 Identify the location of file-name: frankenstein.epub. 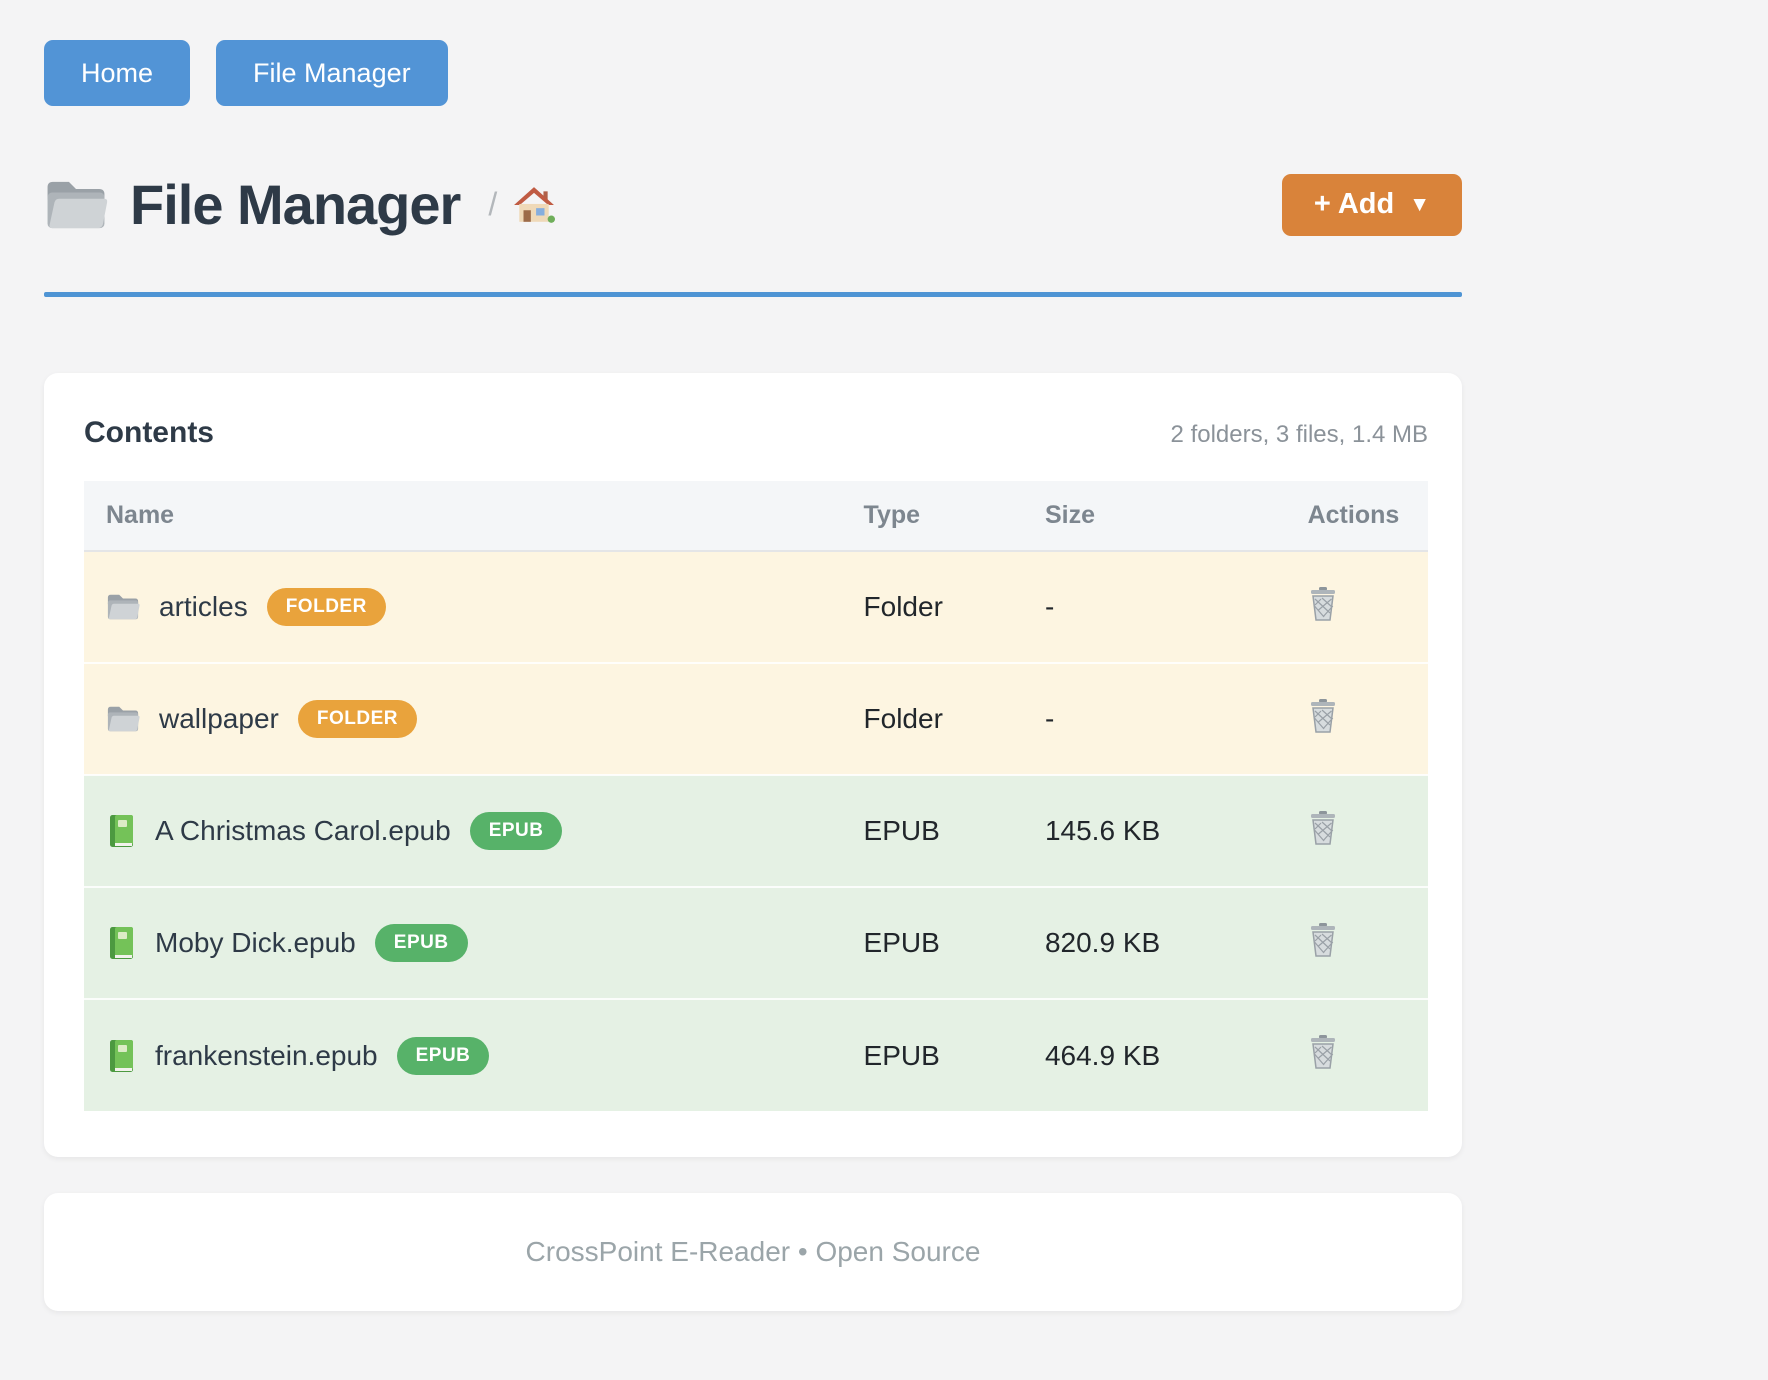
(266, 1055).